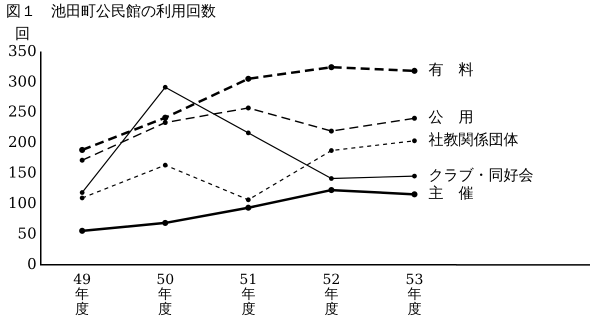  What do you see at coordinates (248, 295) in the screenshot?
I see `x-tick-label: 51年度` at bounding box center [248, 295].